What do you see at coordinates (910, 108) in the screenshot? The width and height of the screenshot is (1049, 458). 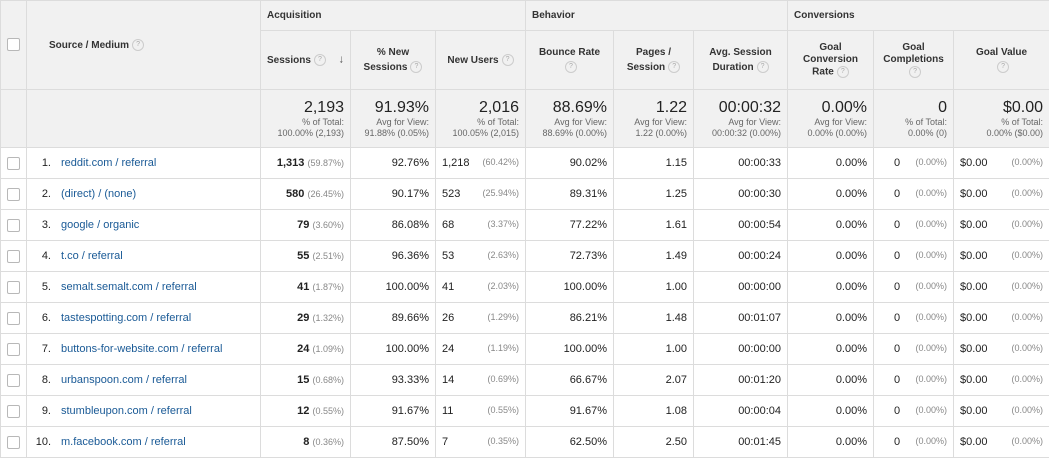 I see `total-value: 0` at bounding box center [910, 108].